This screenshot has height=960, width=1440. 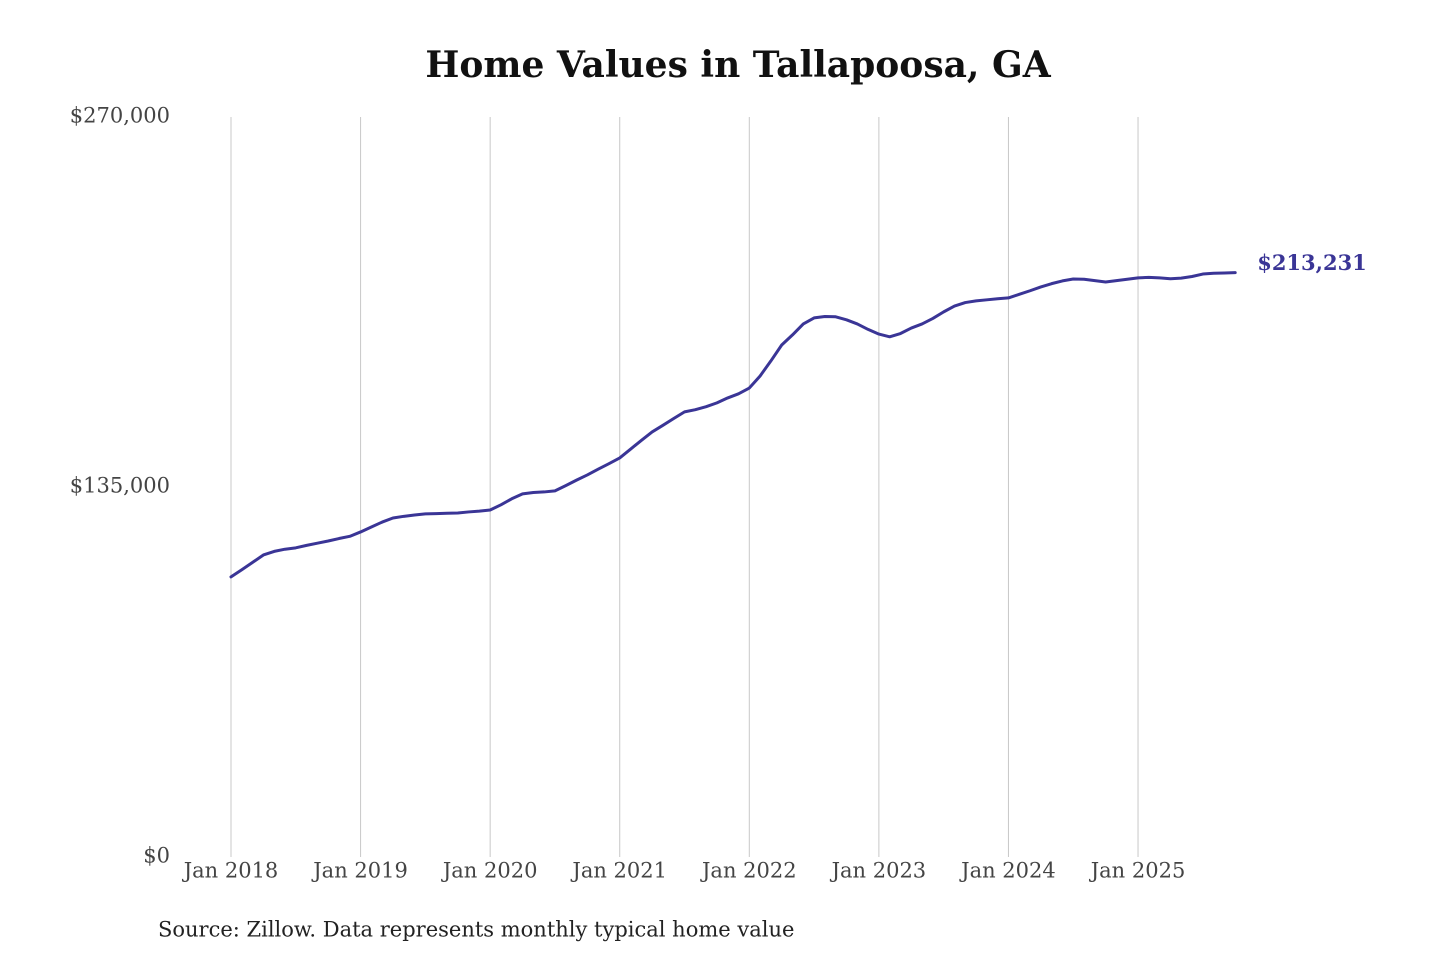 I want to click on chart-title: Home Values in Tallapoosa, GA, so click(x=738, y=65).